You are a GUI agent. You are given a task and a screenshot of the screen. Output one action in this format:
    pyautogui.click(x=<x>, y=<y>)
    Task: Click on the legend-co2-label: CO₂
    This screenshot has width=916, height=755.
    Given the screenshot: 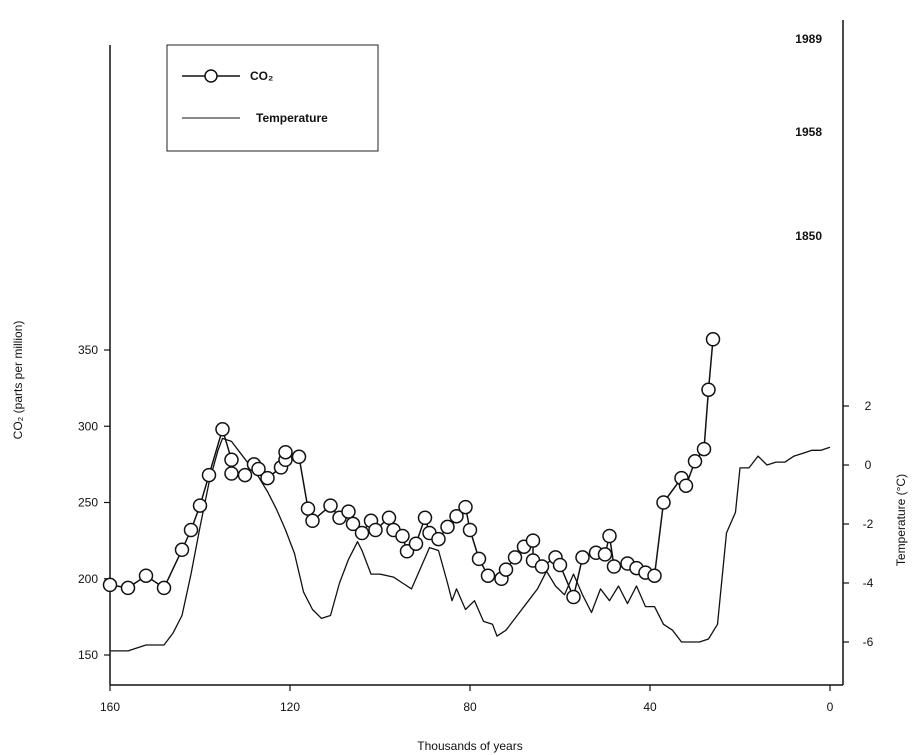 What is the action you would take?
    pyautogui.click(x=261, y=76)
    